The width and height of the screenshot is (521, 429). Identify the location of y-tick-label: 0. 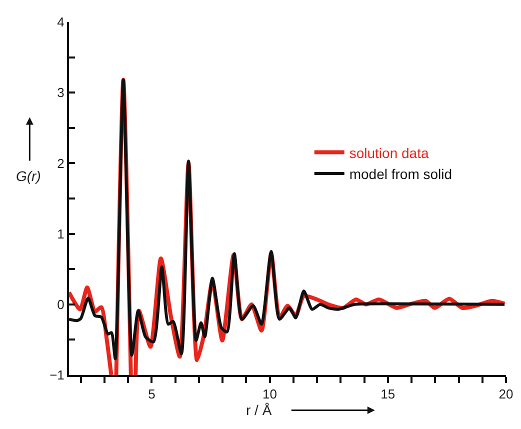
(60, 304).